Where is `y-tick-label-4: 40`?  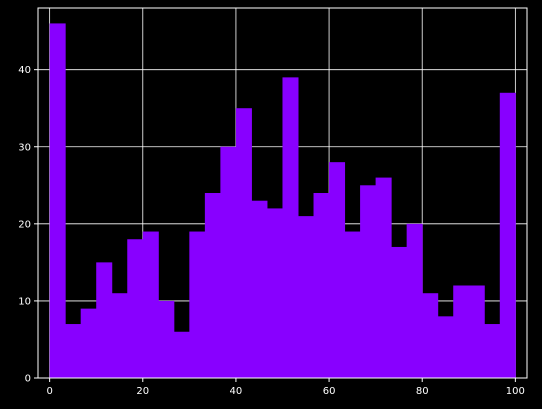
y-tick-label-4: 40 is located at coordinates (24, 70).